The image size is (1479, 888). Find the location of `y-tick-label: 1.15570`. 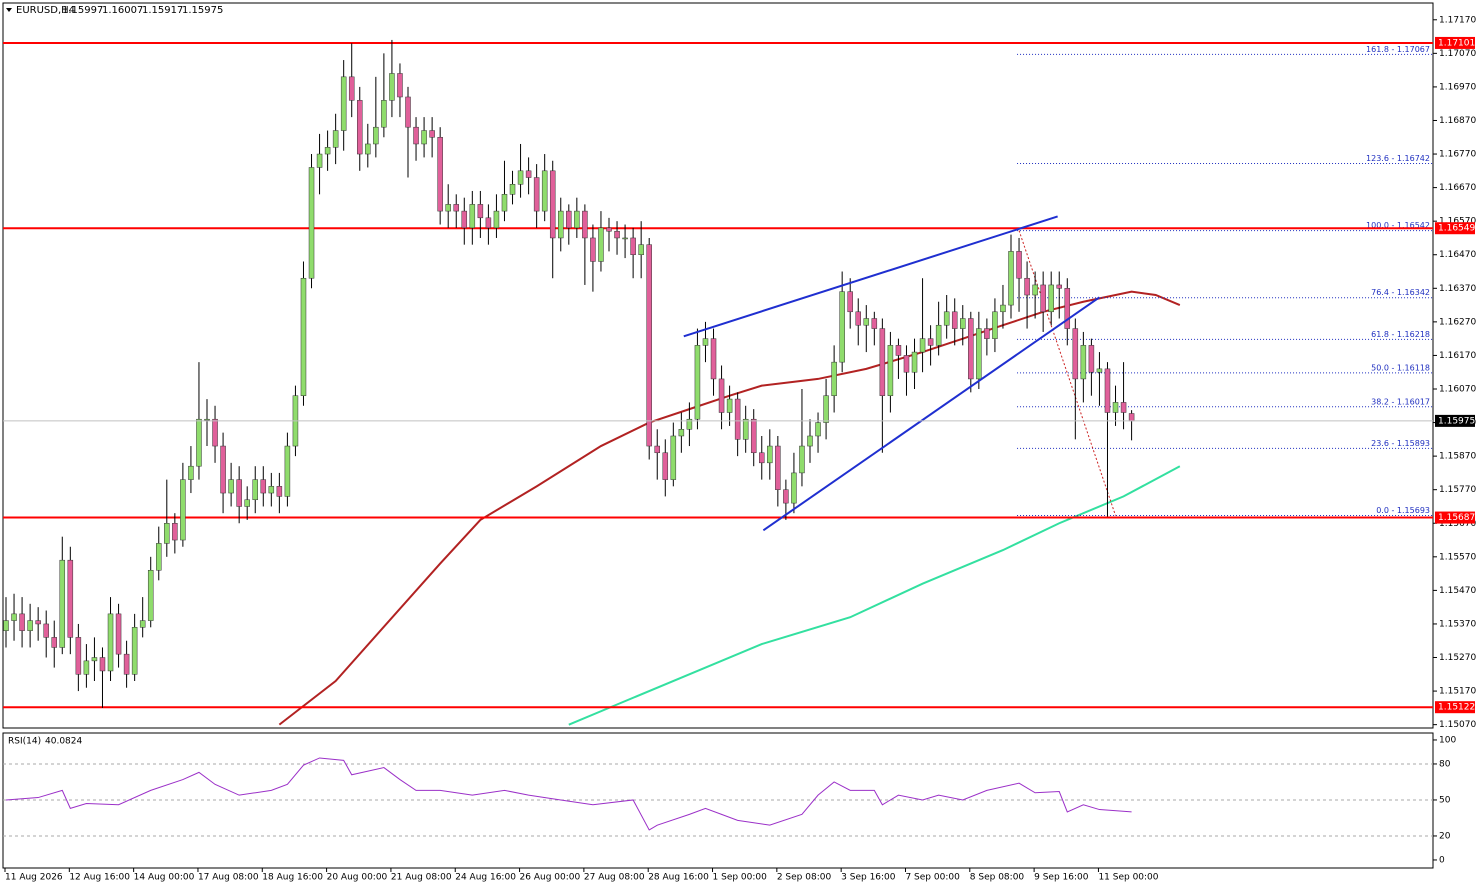

y-tick-label: 1.15570 is located at coordinates (1457, 557).